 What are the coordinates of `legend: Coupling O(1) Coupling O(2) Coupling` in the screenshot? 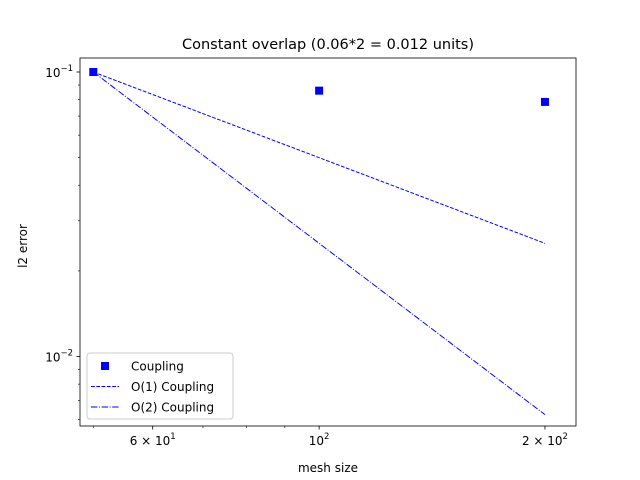 It's located at (160, 386).